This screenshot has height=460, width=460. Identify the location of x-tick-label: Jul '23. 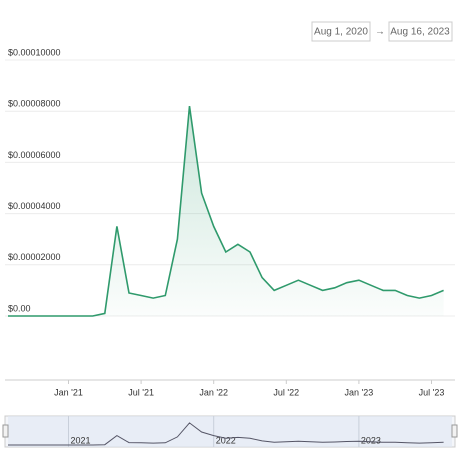
(432, 392).